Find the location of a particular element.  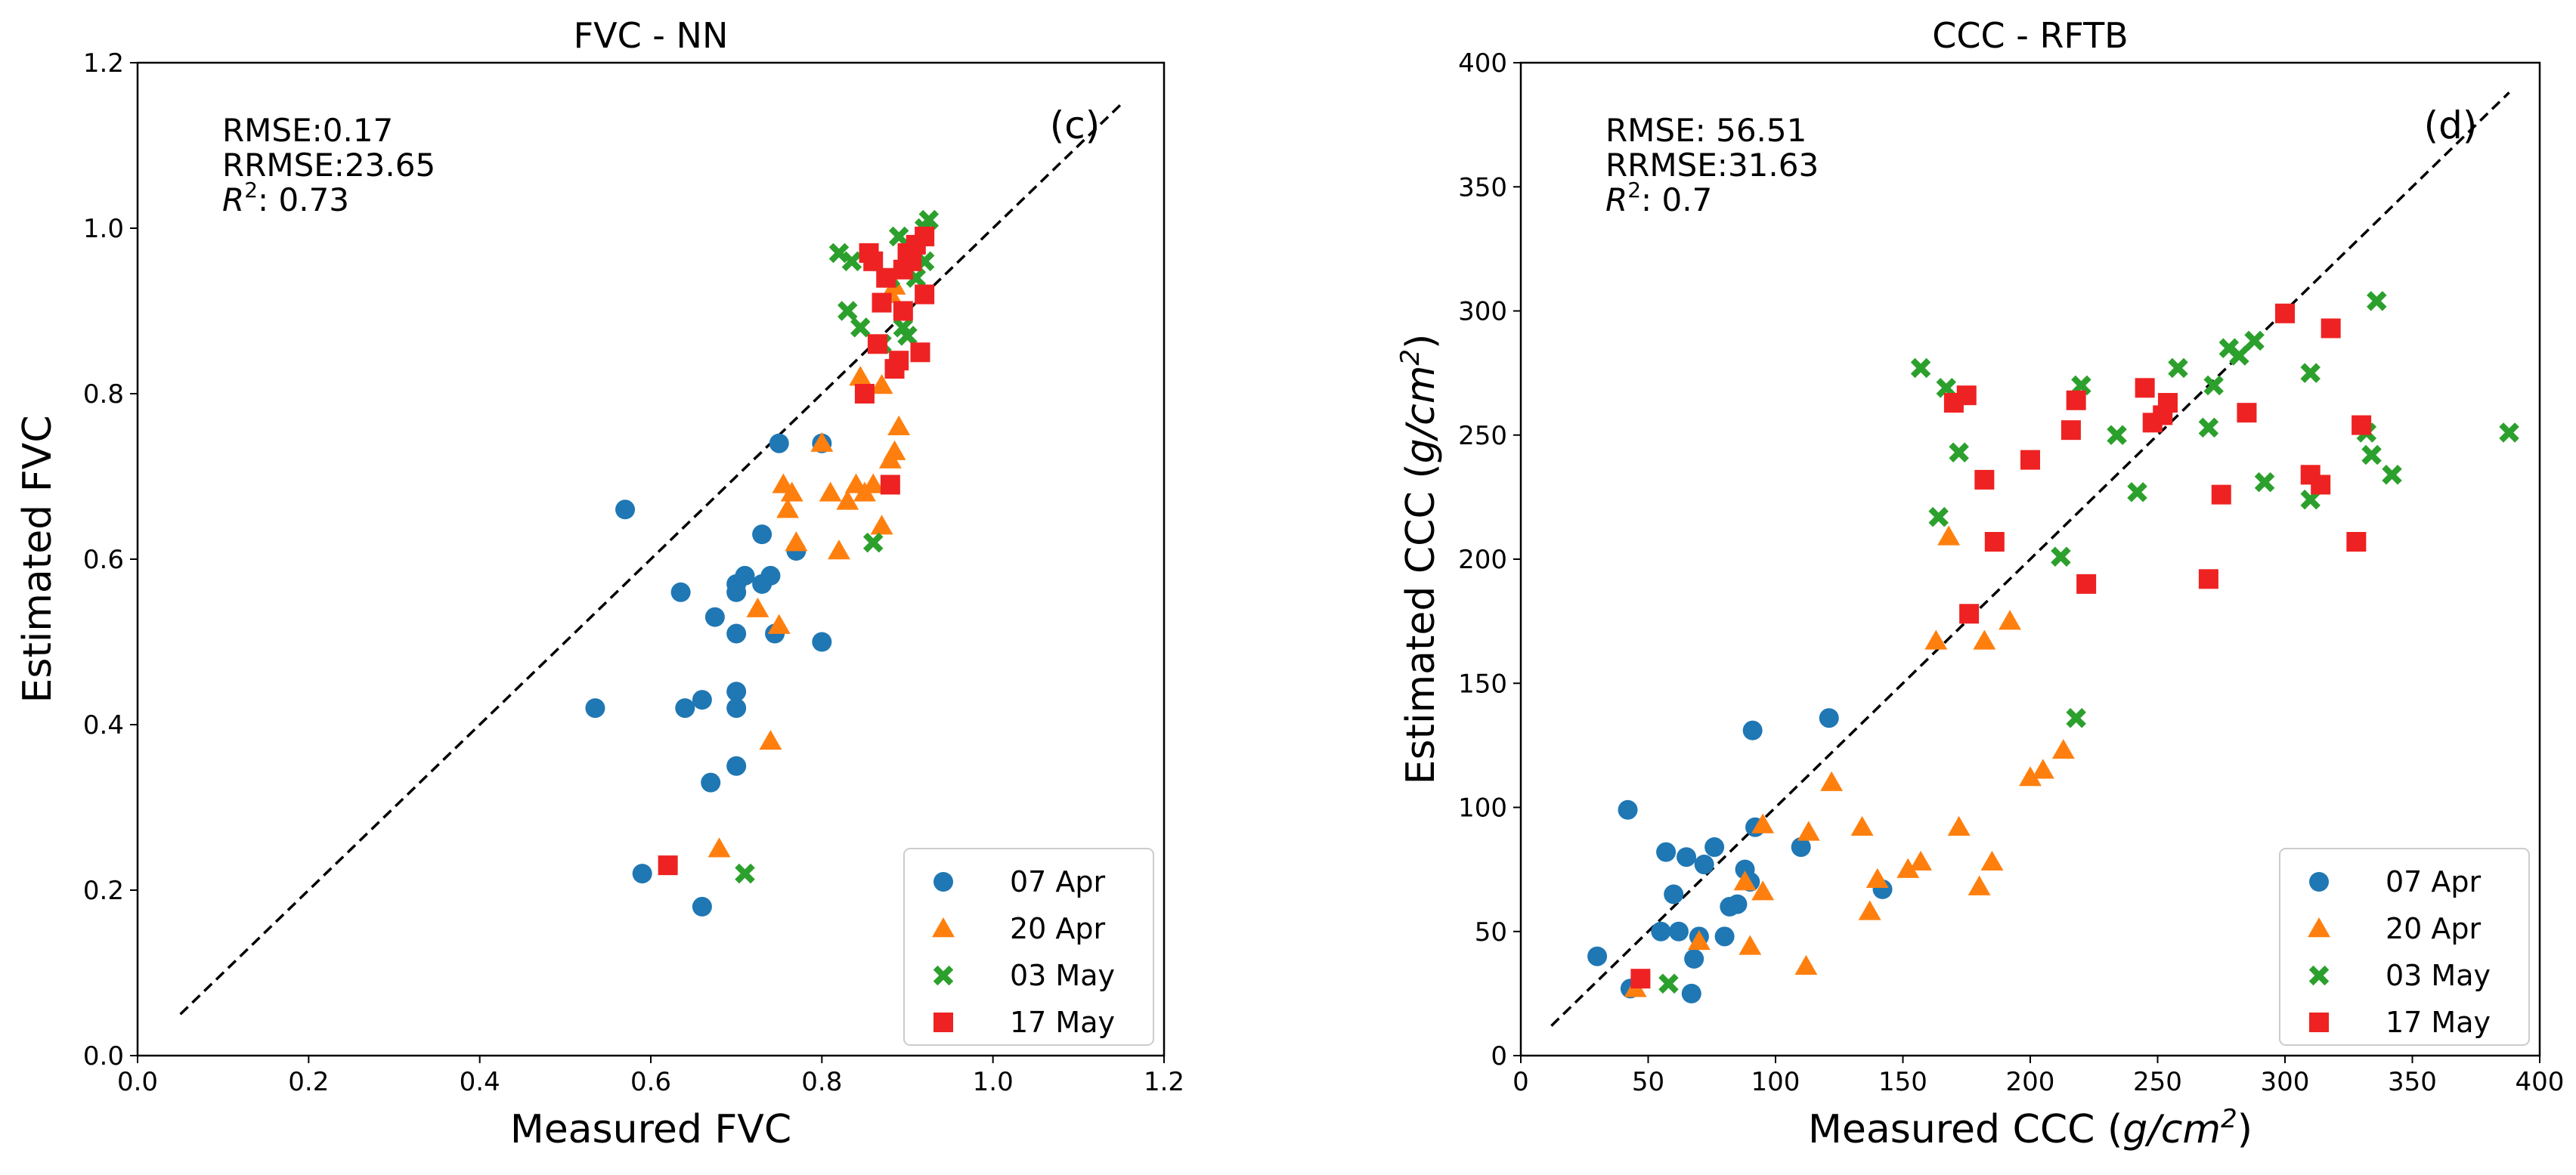

rmse-stat: RMSE: 56.51 is located at coordinates (1706, 130).